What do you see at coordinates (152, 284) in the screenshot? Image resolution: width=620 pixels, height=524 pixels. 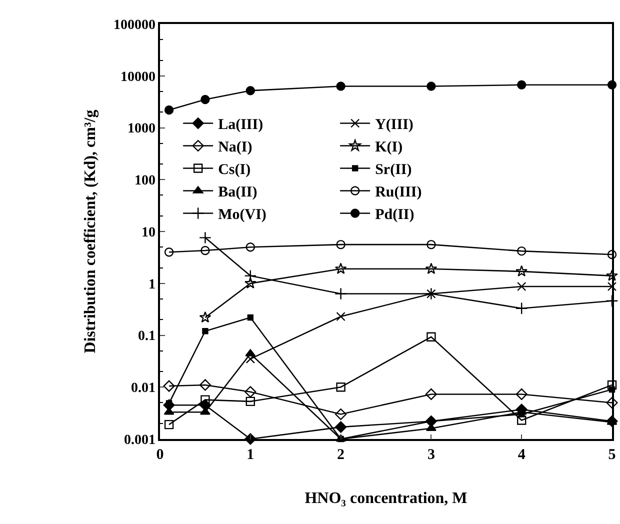 I see `y-tick-label: 1` at bounding box center [152, 284].